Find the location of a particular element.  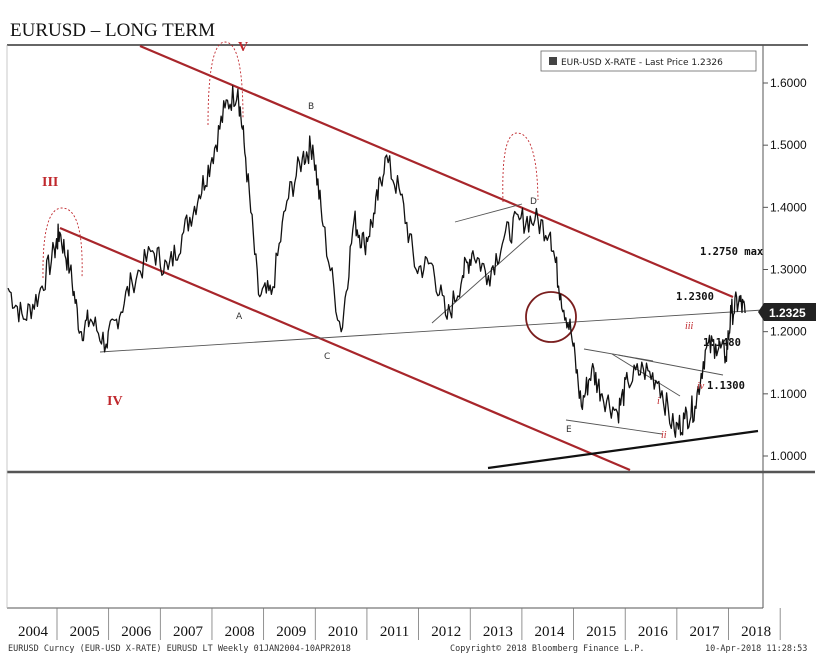

point-label-d: D is located at coordinates (533, 202).